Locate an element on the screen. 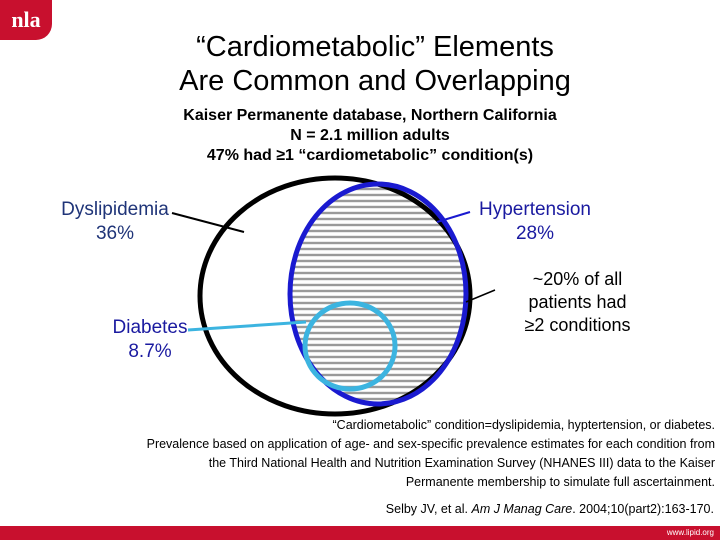  subtitle-line-2: N = 2.1 million adults is located at coordinates (370, 135).